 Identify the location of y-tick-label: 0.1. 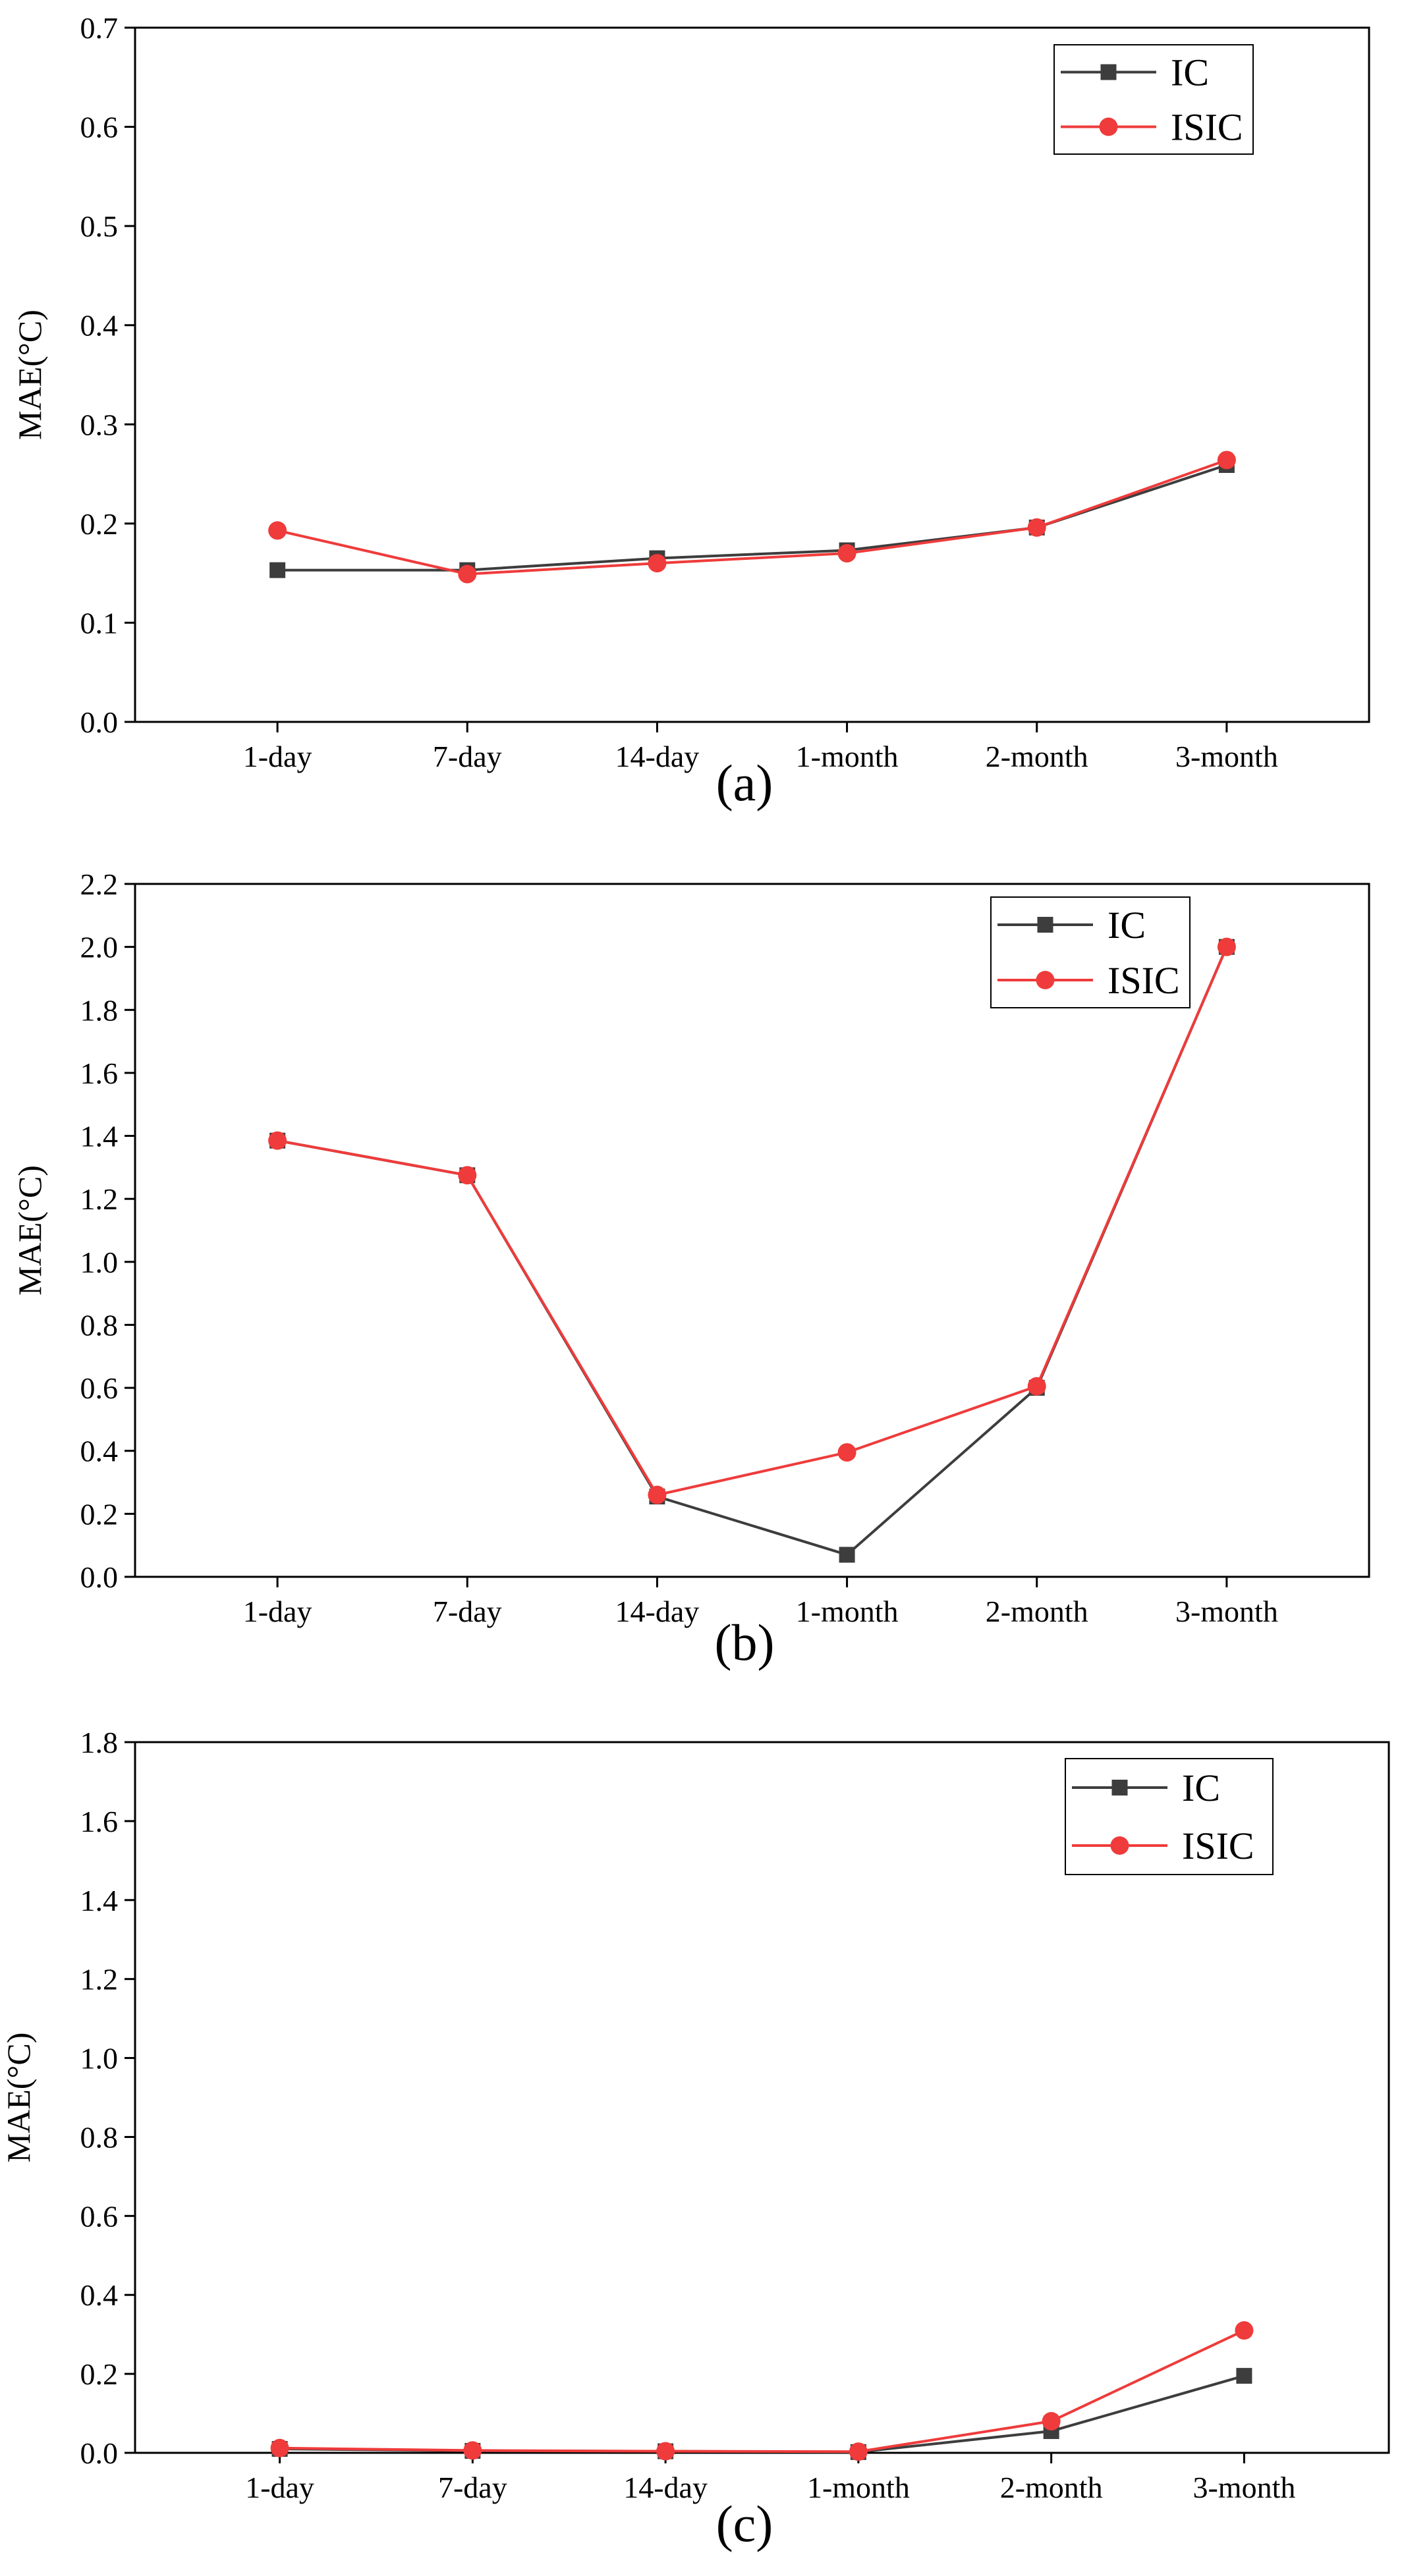
(99, 623).